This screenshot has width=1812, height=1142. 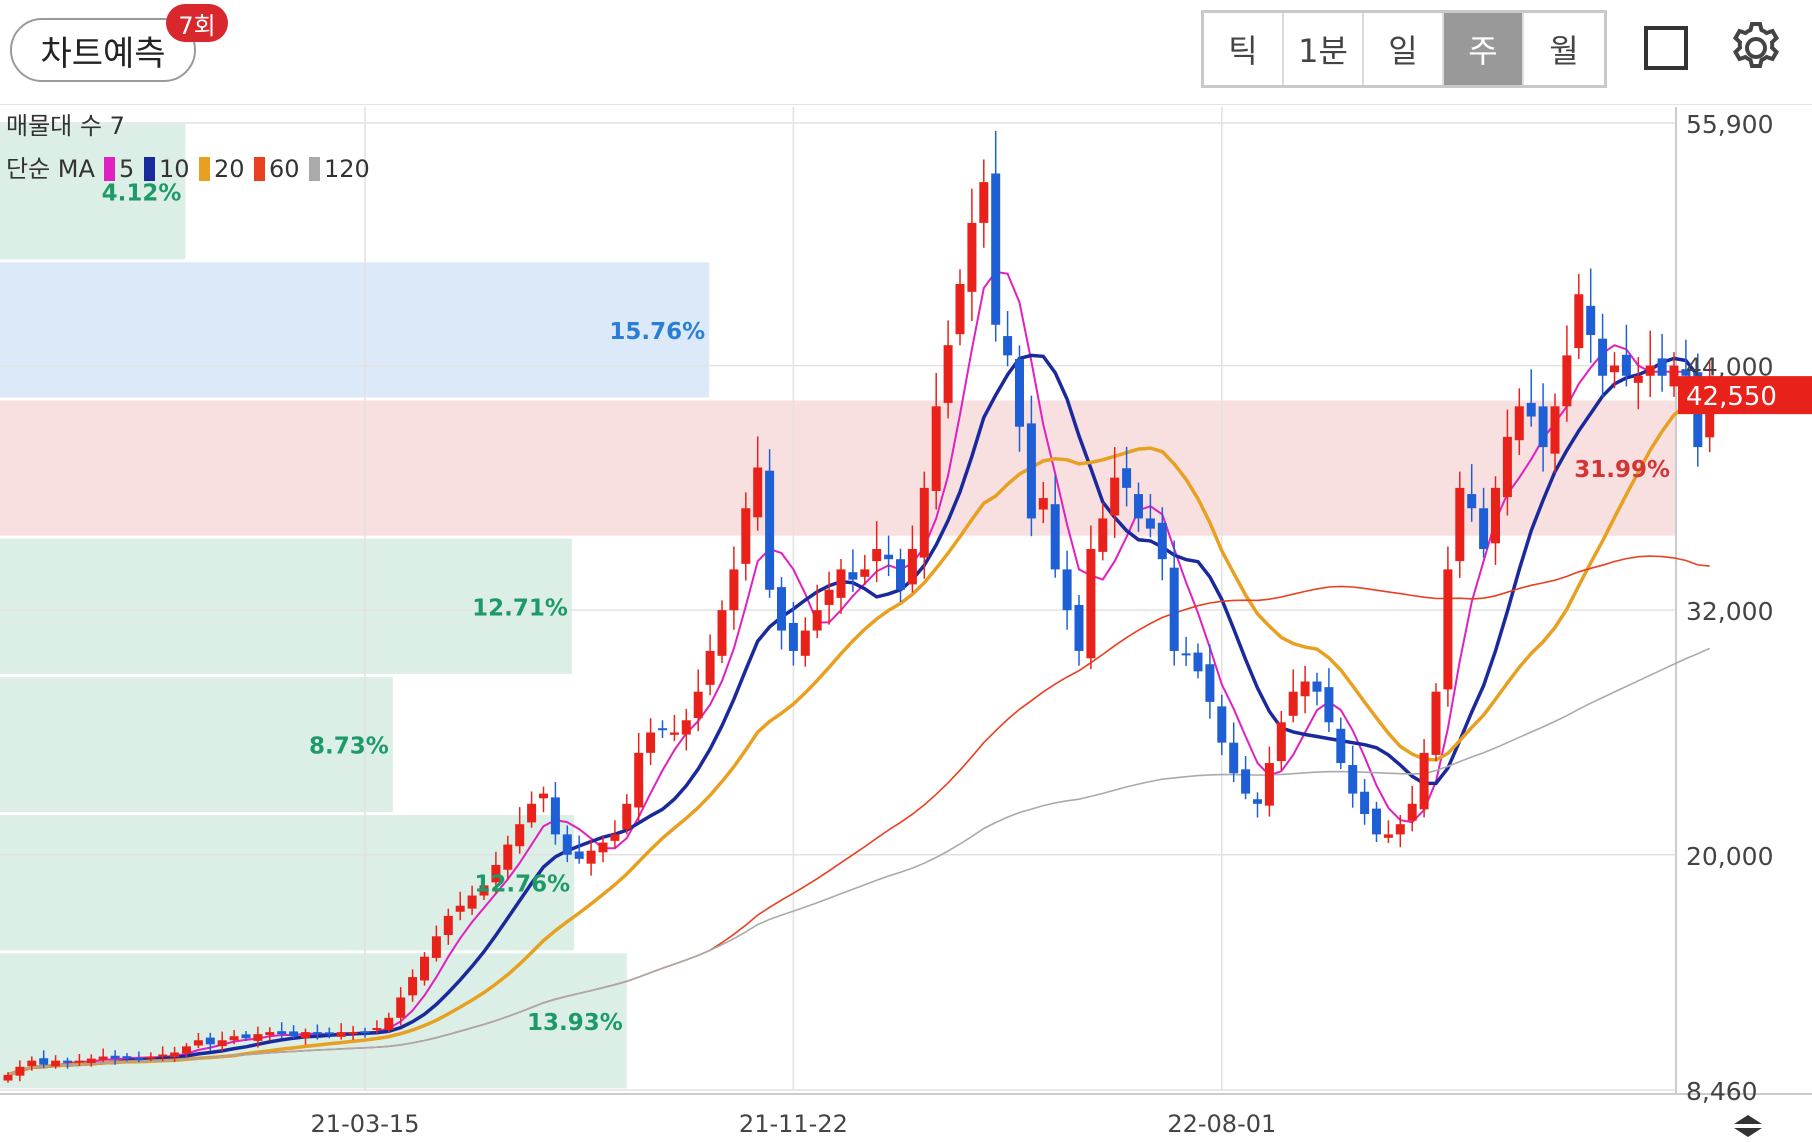 I want to click on volume-profile-percent-5: 15.76%, so click(x=657, y=332).